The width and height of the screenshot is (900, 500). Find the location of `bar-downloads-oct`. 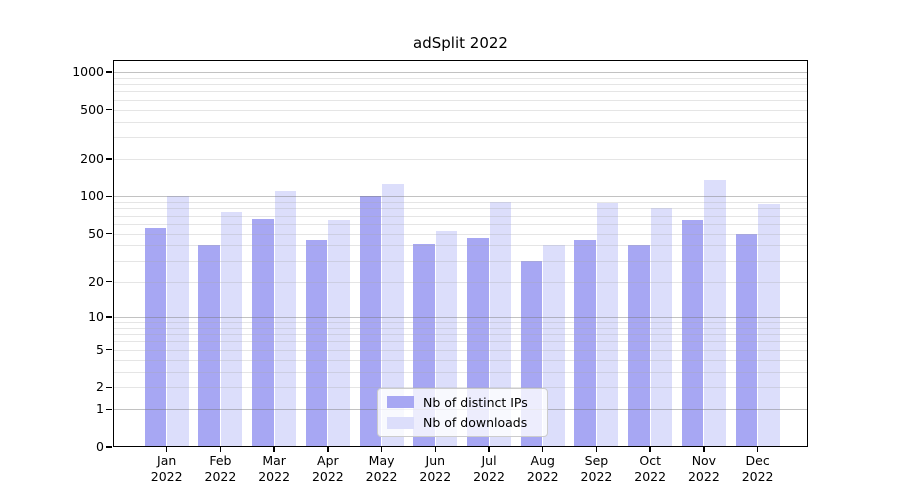

bar-downloads-oct is located at coordinates (661, 327).